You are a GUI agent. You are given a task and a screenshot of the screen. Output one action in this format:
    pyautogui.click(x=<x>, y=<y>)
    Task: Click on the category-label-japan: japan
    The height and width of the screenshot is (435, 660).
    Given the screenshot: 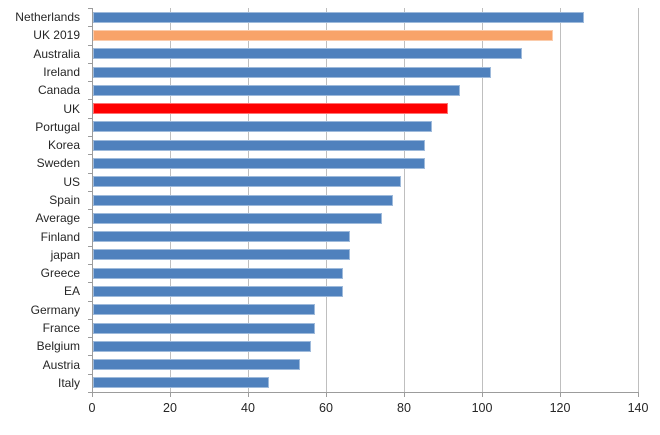 What is the action you would take?
    pyautogui.click(x=65, y=254)
    